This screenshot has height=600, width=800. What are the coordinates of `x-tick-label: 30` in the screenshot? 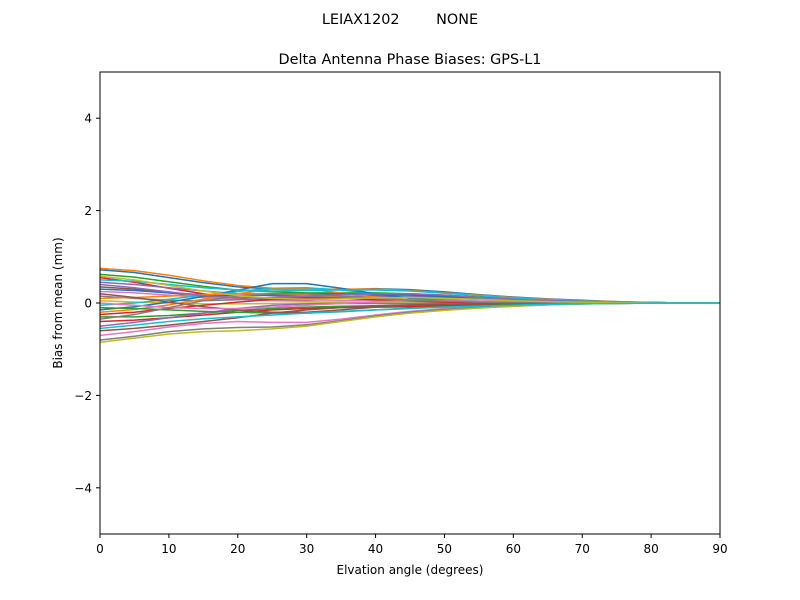 It's located at (306, 549).